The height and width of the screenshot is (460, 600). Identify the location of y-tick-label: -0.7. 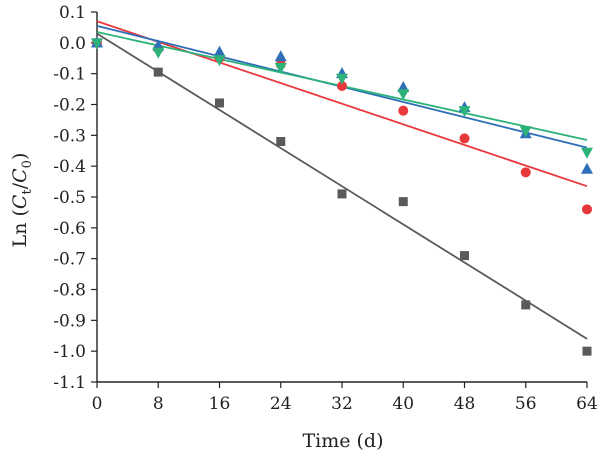
(69, 260).